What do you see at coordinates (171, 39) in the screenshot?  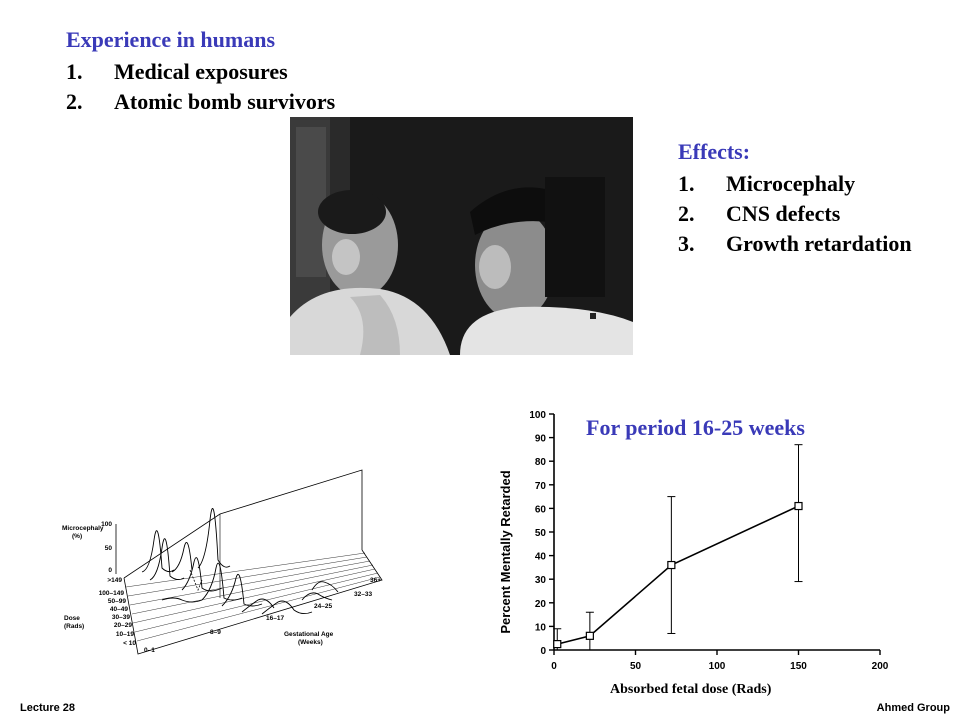 I see `section-heading: Experience in humans` at bounding box center [171, 39].